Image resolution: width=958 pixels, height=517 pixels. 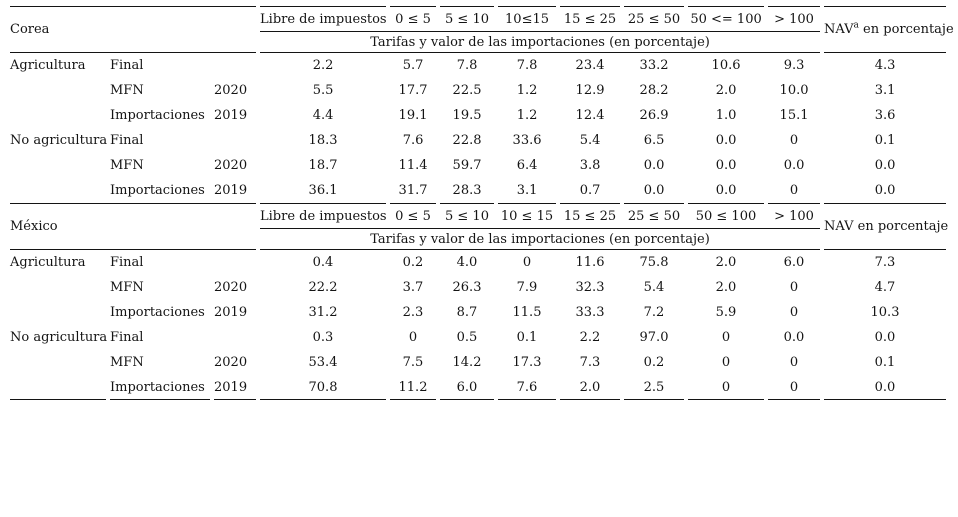 What do you see at coordinates (527, 215) in the screenshot?
I see `bin-header-10-15: 10 ≤ 15` at bounding box center [527, 215].